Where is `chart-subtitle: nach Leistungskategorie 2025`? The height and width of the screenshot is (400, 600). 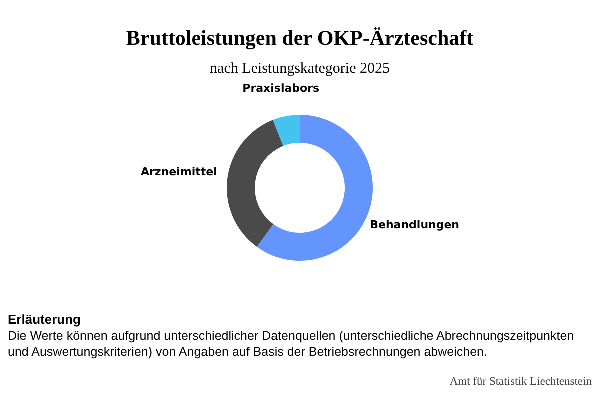 chart-subtitle: nach Leistungskategorie 2025 is located at coordinates (300, 69).